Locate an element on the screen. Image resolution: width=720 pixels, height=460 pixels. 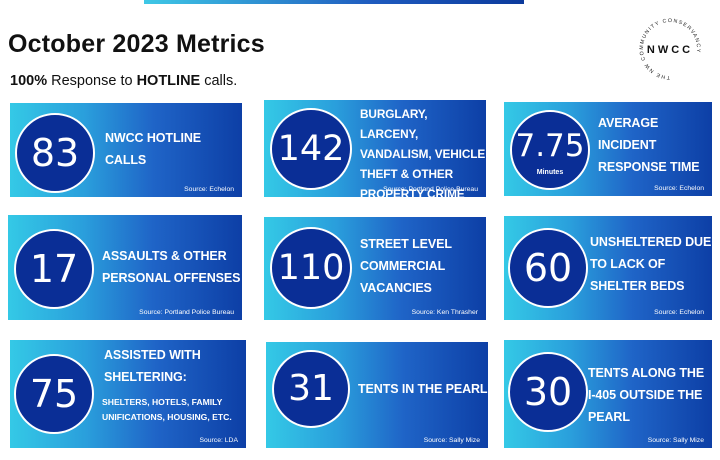
metric-value-circle: 7.75 Minutes is located at coordinates (550, 150).